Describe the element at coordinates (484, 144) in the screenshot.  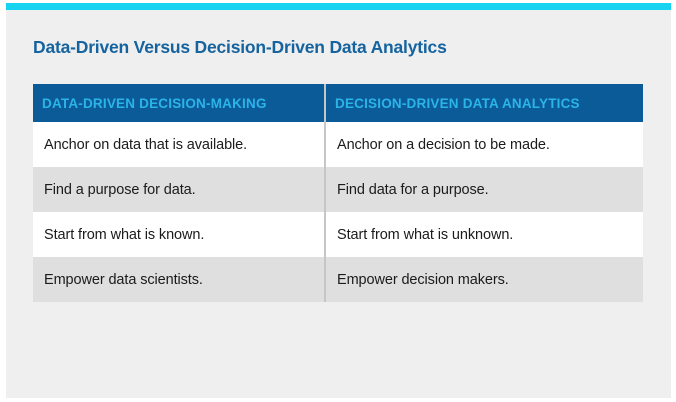
I see `table-cell: Anchor on a decision to be made.` at that location.